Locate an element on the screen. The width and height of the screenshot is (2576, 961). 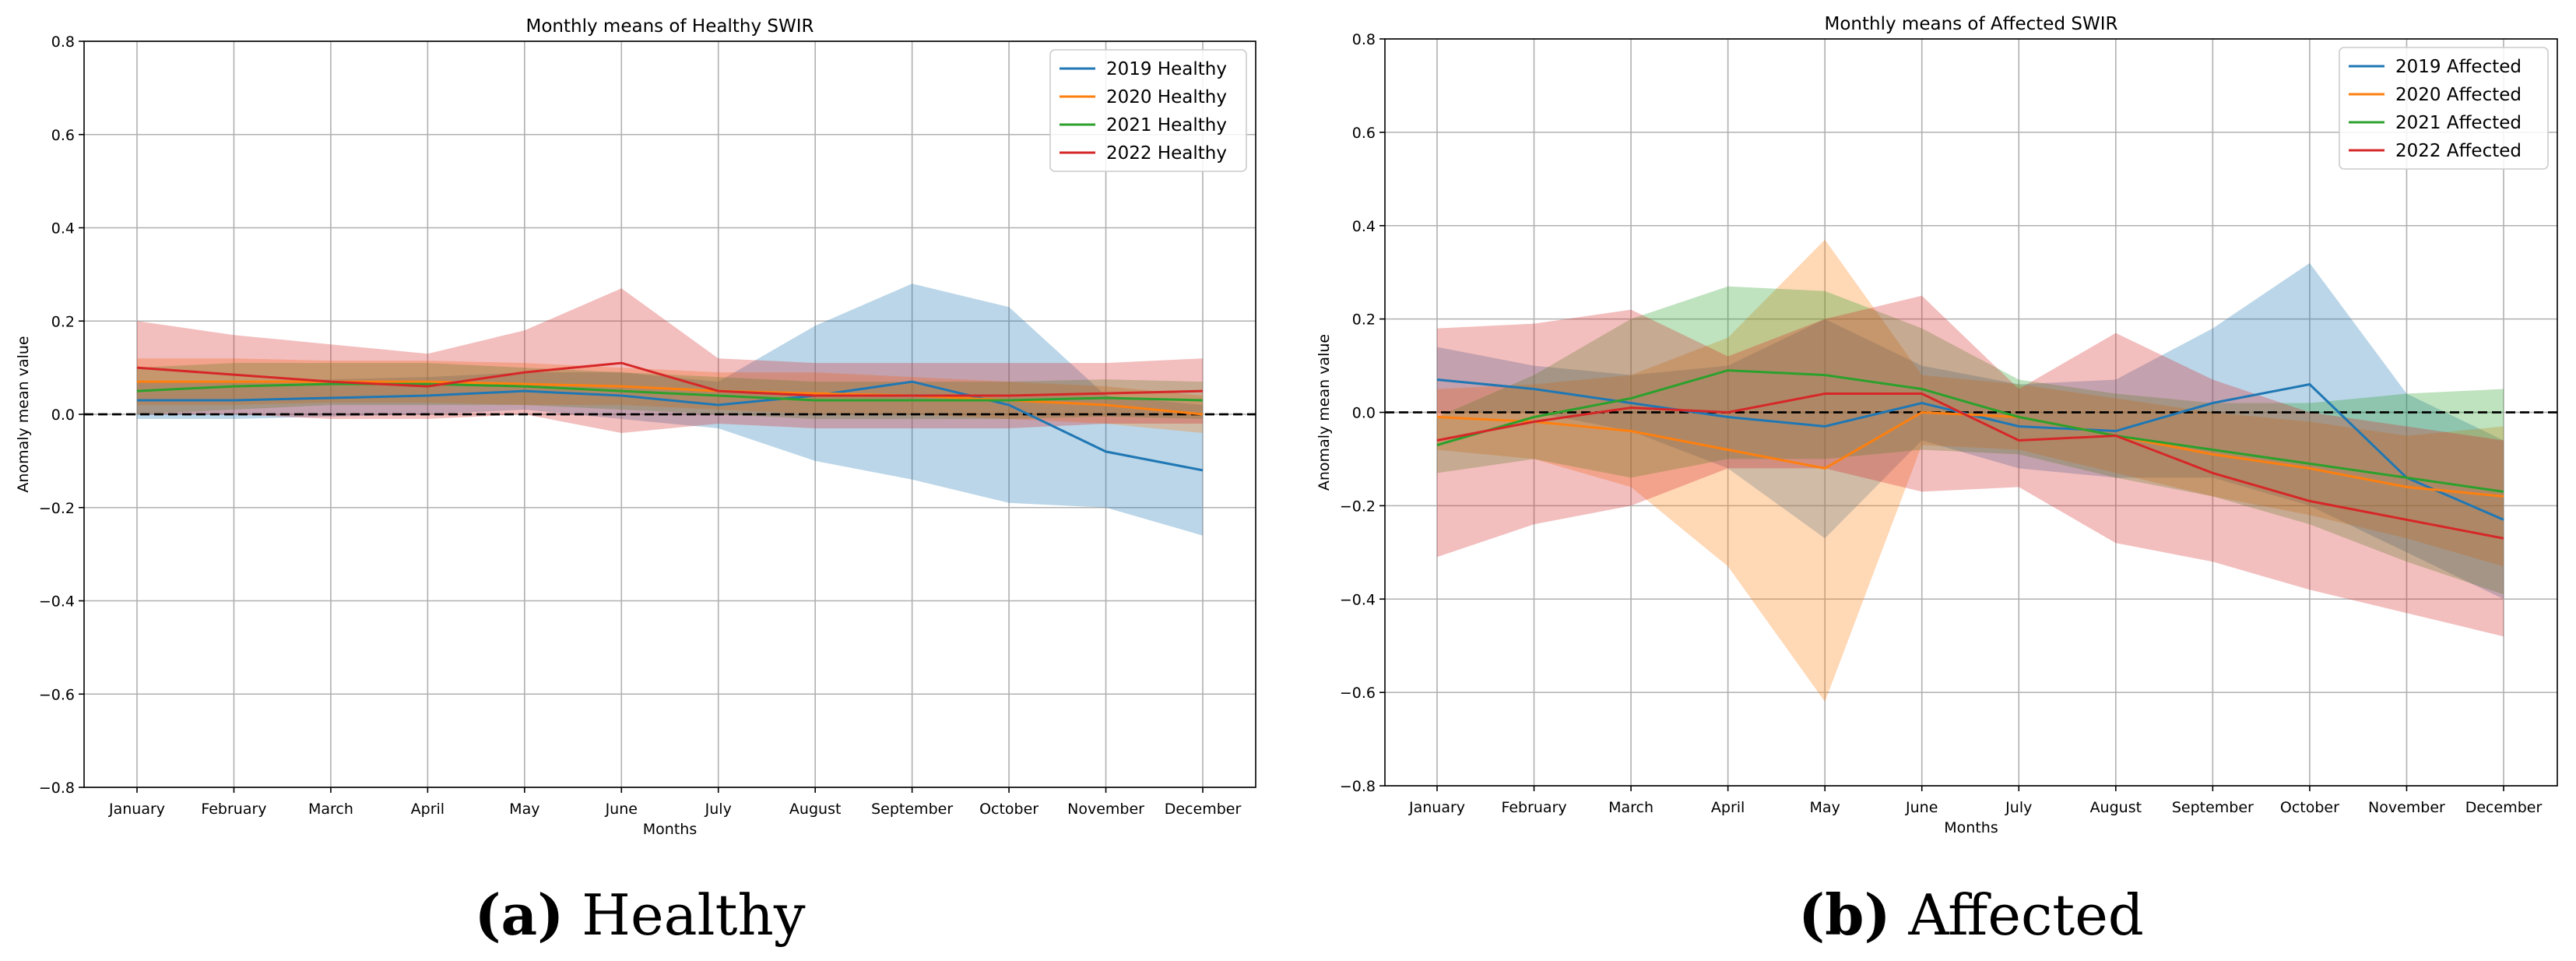
band-2019-affected is located at coordinates (1971, 431).